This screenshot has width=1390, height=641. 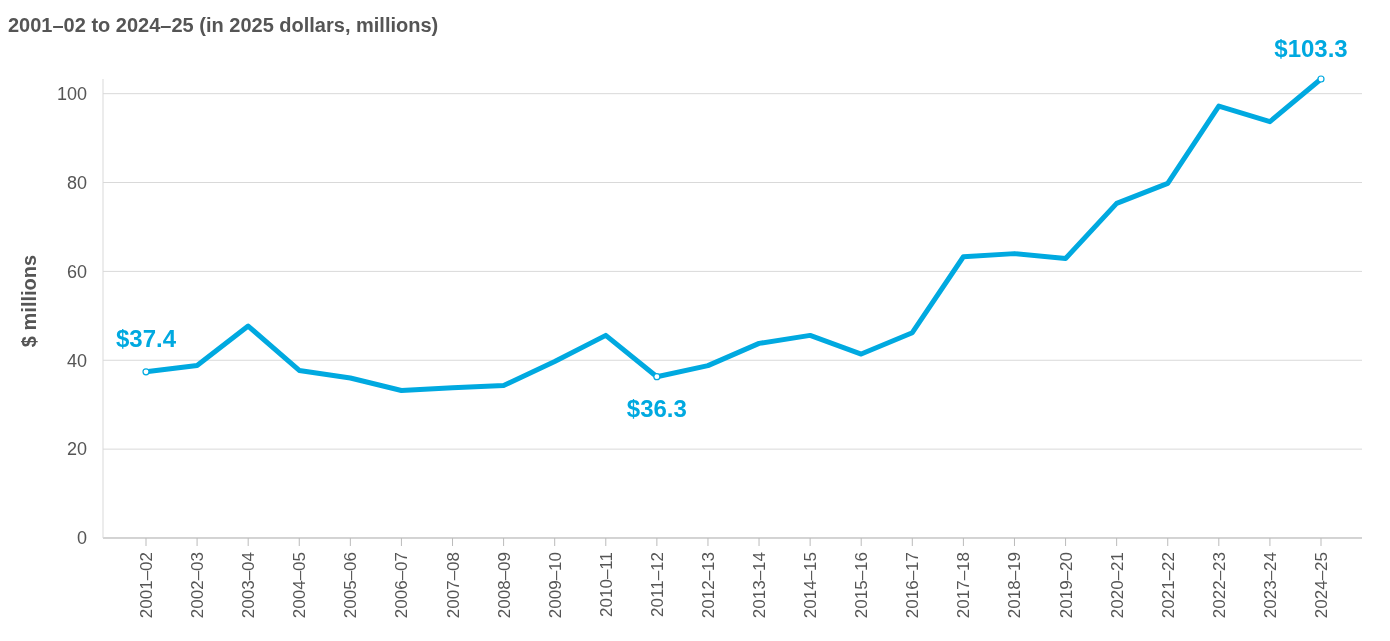 What do you see at coordinates (351, 585) in the screenshot?
I see `x-tick-label: 2005–06` at bounding box center [351, 585].